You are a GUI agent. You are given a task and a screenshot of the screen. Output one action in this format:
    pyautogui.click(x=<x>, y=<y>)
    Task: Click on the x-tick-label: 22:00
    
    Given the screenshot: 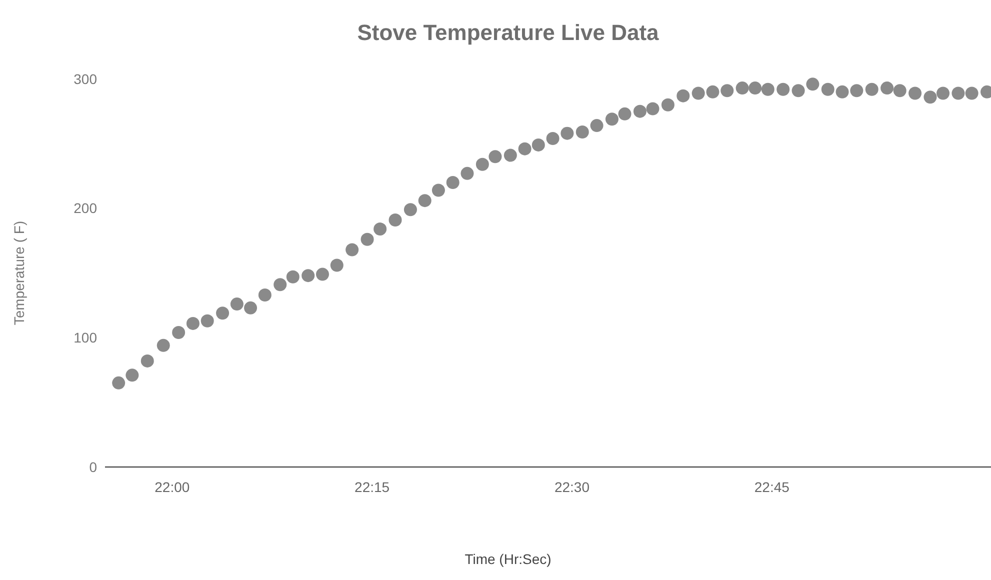 What is the action you would take?
    pyautogui.click(x=172, y=487)
    